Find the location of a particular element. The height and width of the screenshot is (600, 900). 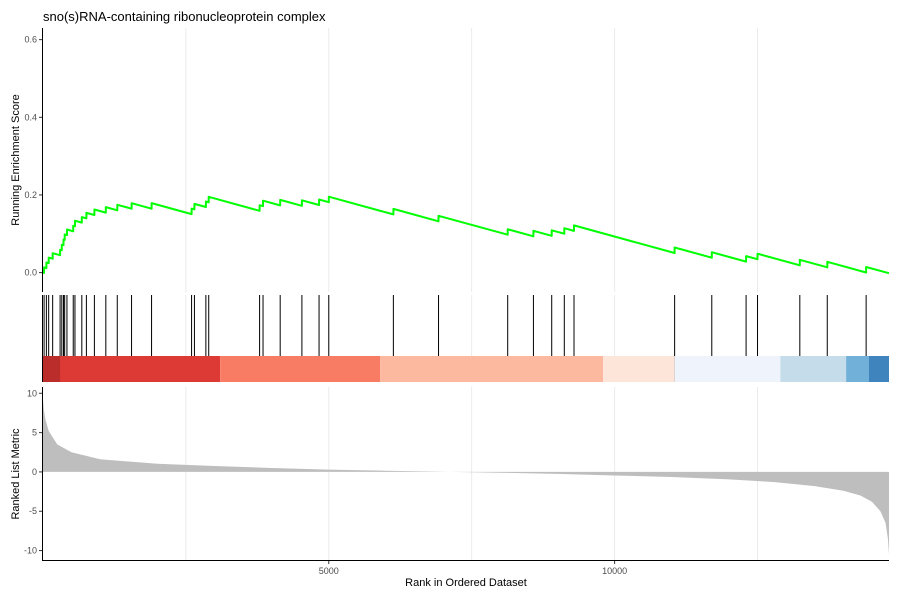

x-tick-label: 5000 is located at coordinates (329, 571).